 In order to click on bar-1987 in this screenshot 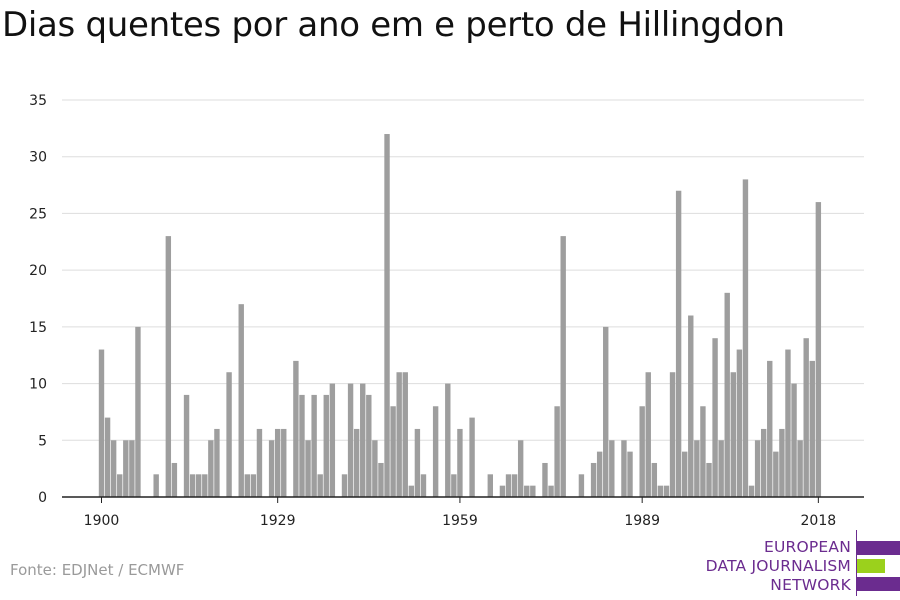, I will do `click(630, 474)`.